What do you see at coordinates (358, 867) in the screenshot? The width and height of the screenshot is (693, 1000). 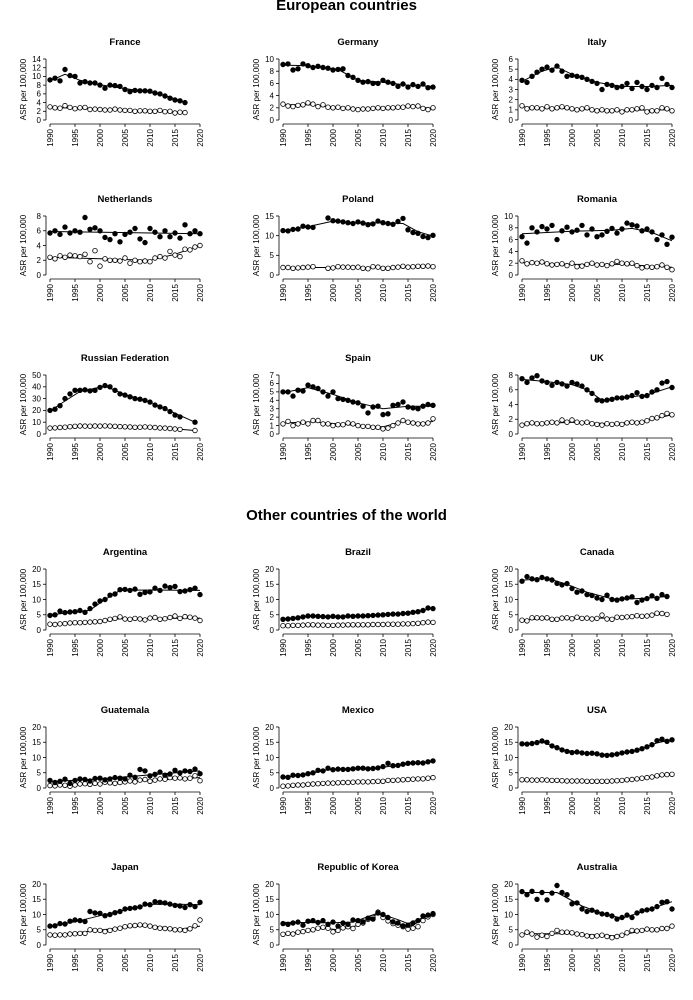 I see `panel-title: Republic of Korea` at bounding box center [358, 867].